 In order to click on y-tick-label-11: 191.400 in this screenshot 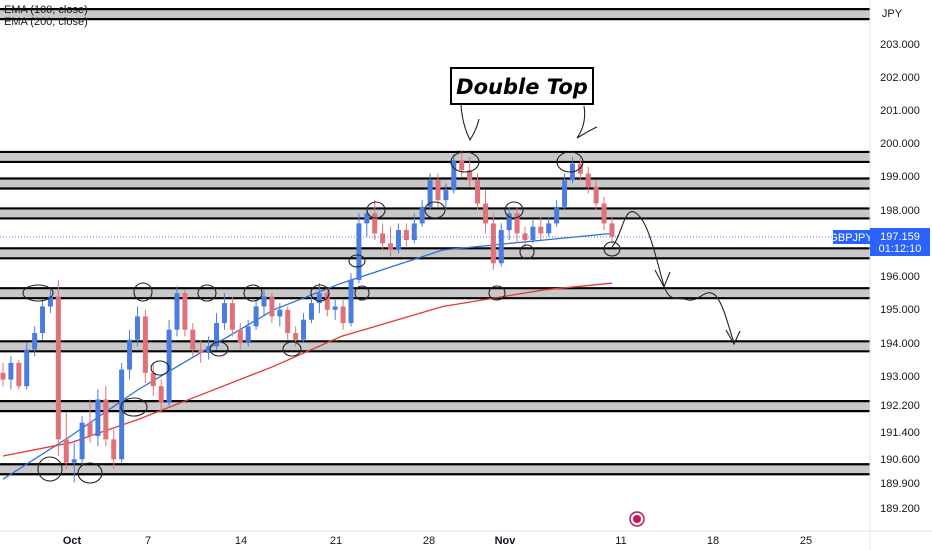, I will do `click(900, 433)`.